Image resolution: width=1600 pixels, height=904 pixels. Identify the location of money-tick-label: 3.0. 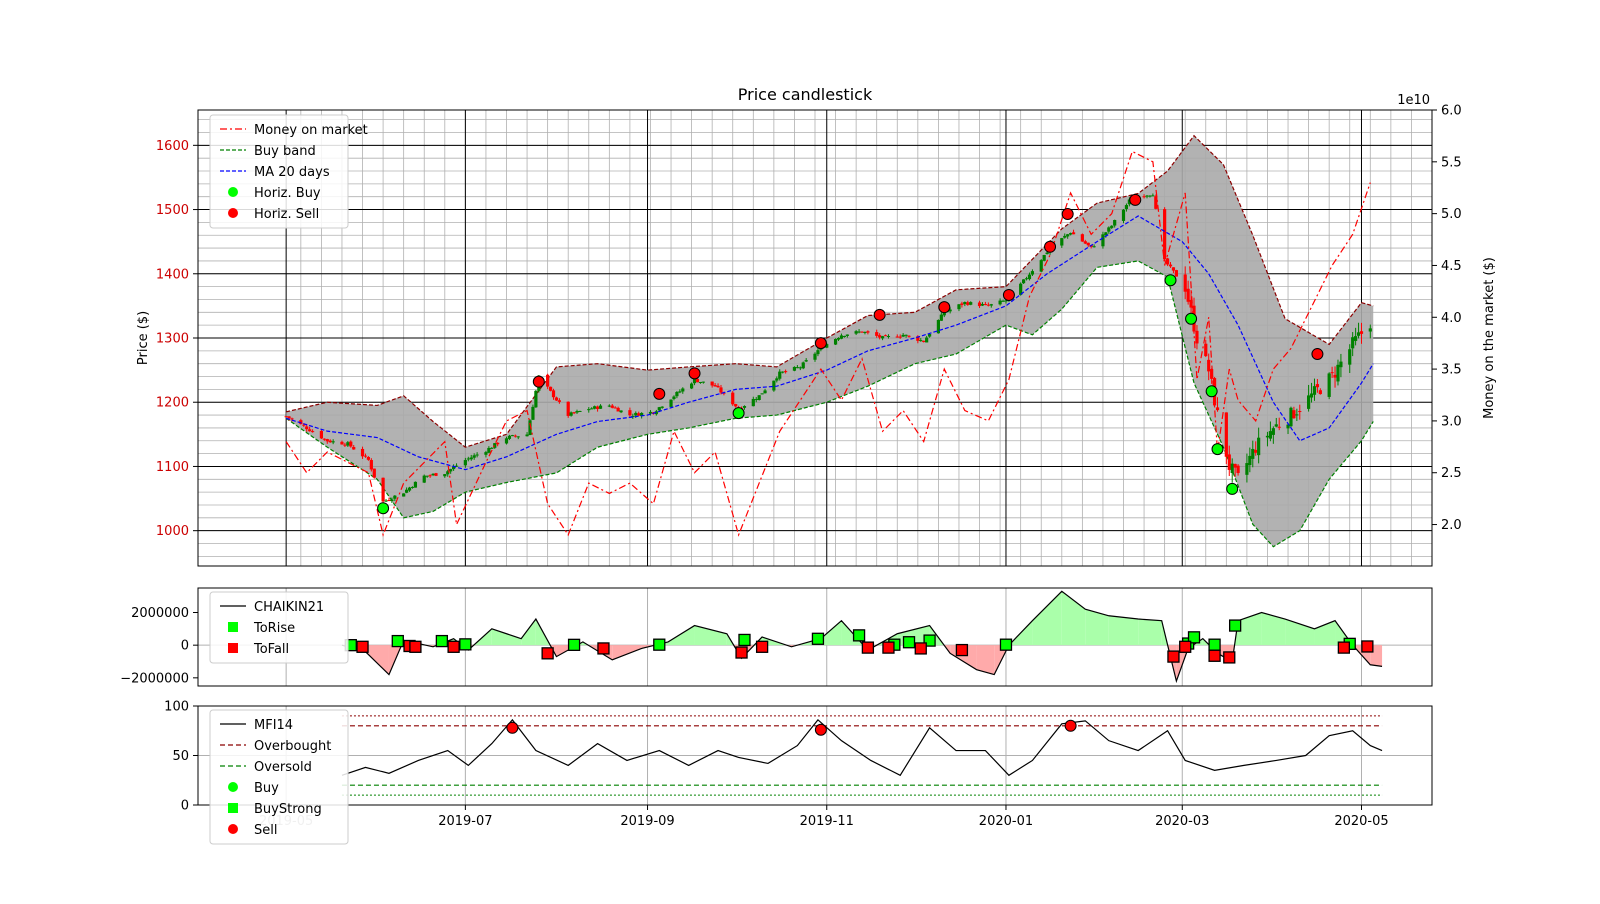
(1451, 421).